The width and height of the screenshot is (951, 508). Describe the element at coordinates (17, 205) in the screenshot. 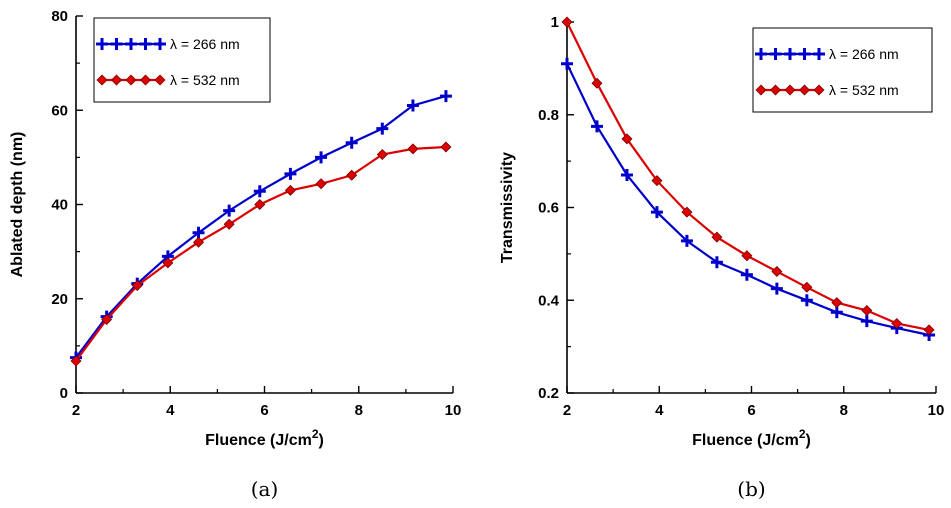

I see `y-axis-label: Ablated depth (nm)` at that location.